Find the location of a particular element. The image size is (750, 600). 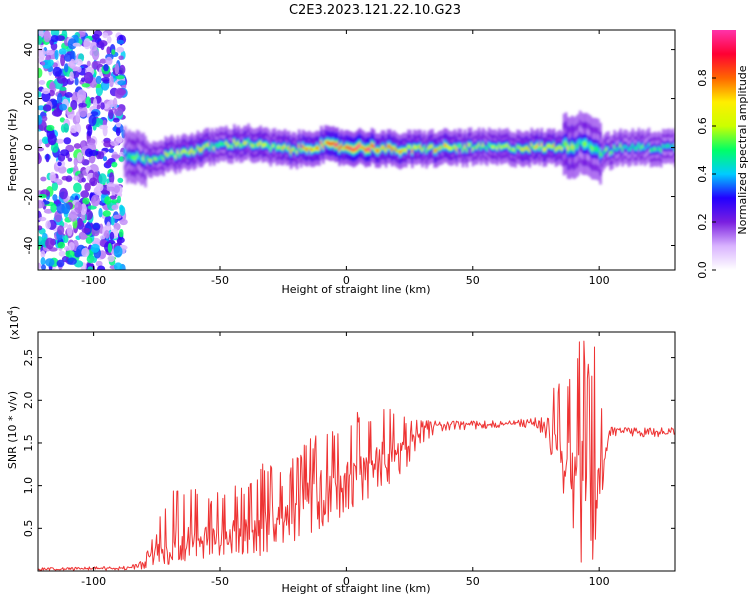

spectrogram-x-tick-label: -50 is located at coordinates (220, 280).